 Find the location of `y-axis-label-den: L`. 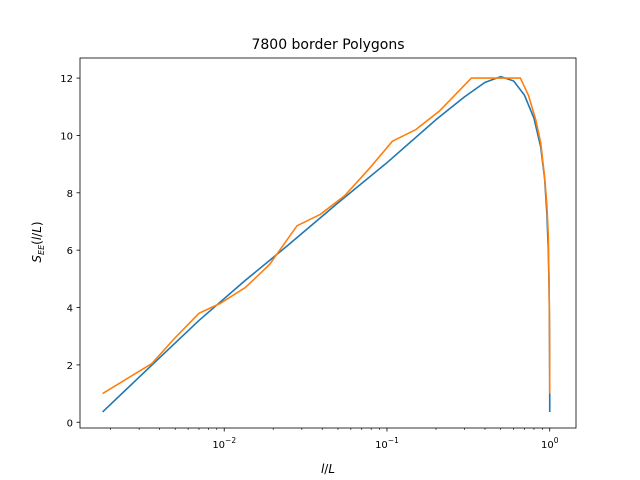

y-axis-label-den: L is located at coordinates (37, 229).